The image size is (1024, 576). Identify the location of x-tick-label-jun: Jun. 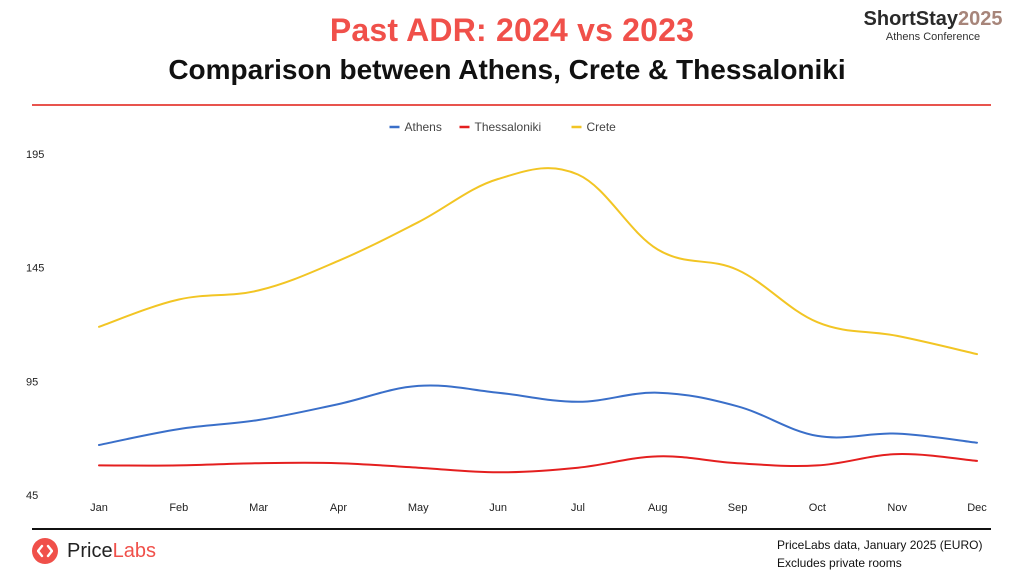
(498, 508).